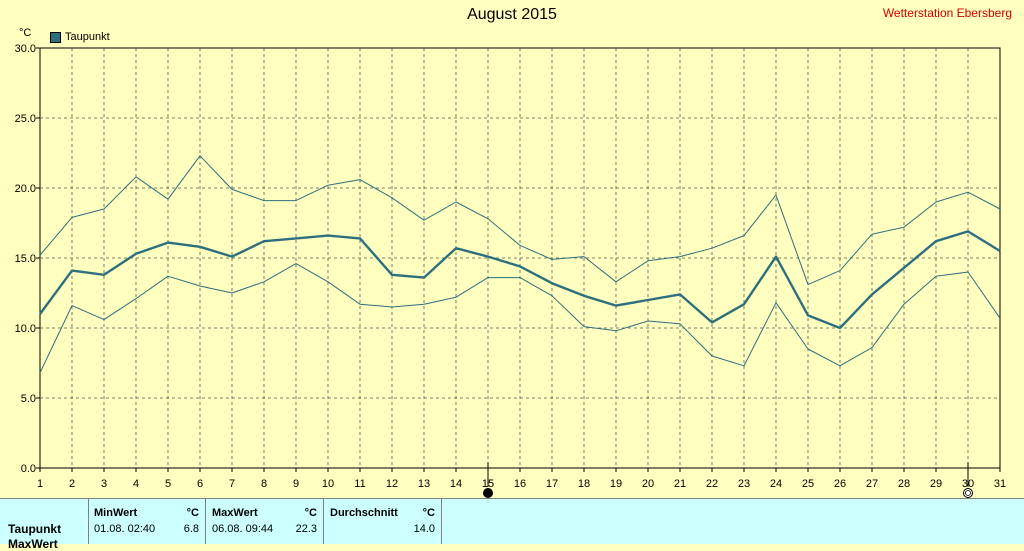 The height and width of the screenshot is (551, 1024). Describe the element at coordinates (648, 484) in the screenshot. I see `x-tick-label: 20` at that location.